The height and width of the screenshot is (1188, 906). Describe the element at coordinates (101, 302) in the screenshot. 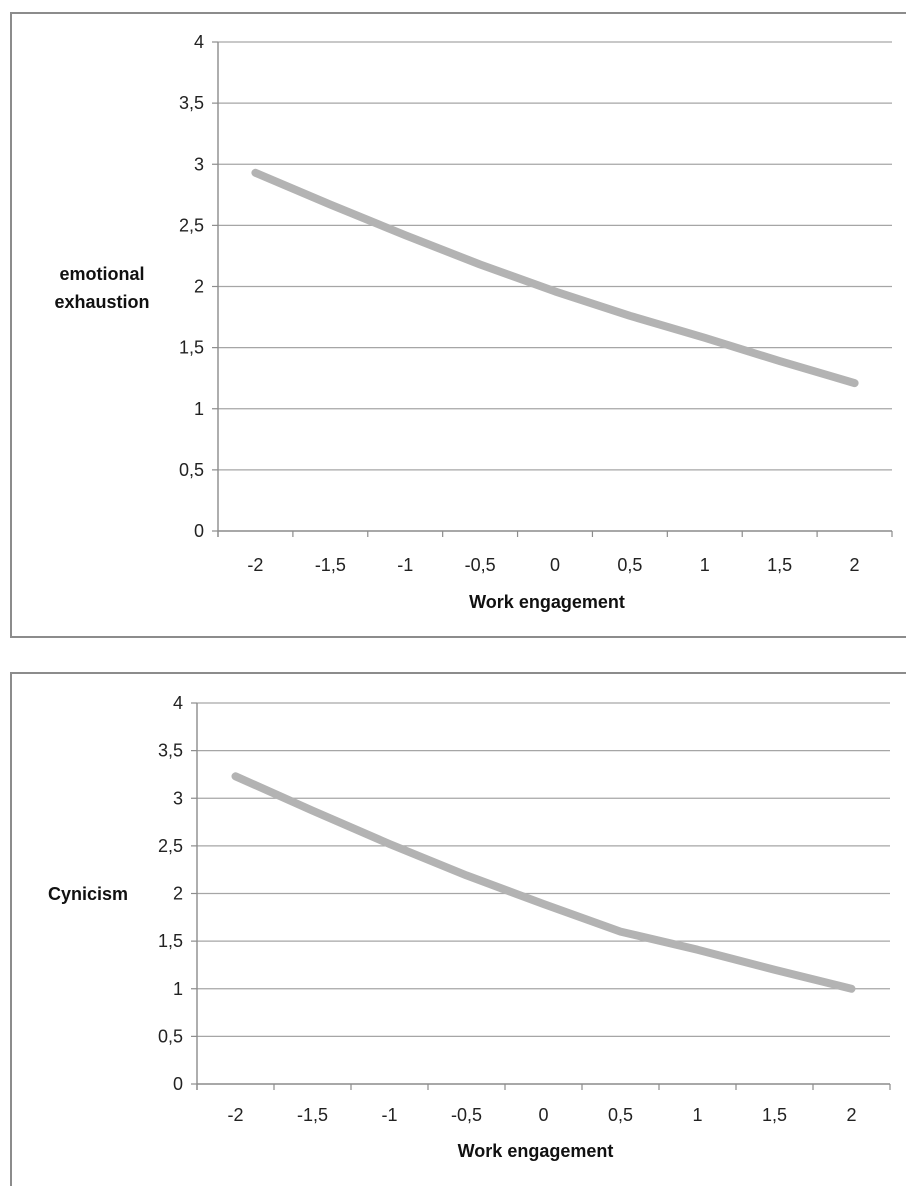

I see `y-axis-title: exhaustion` at that location.